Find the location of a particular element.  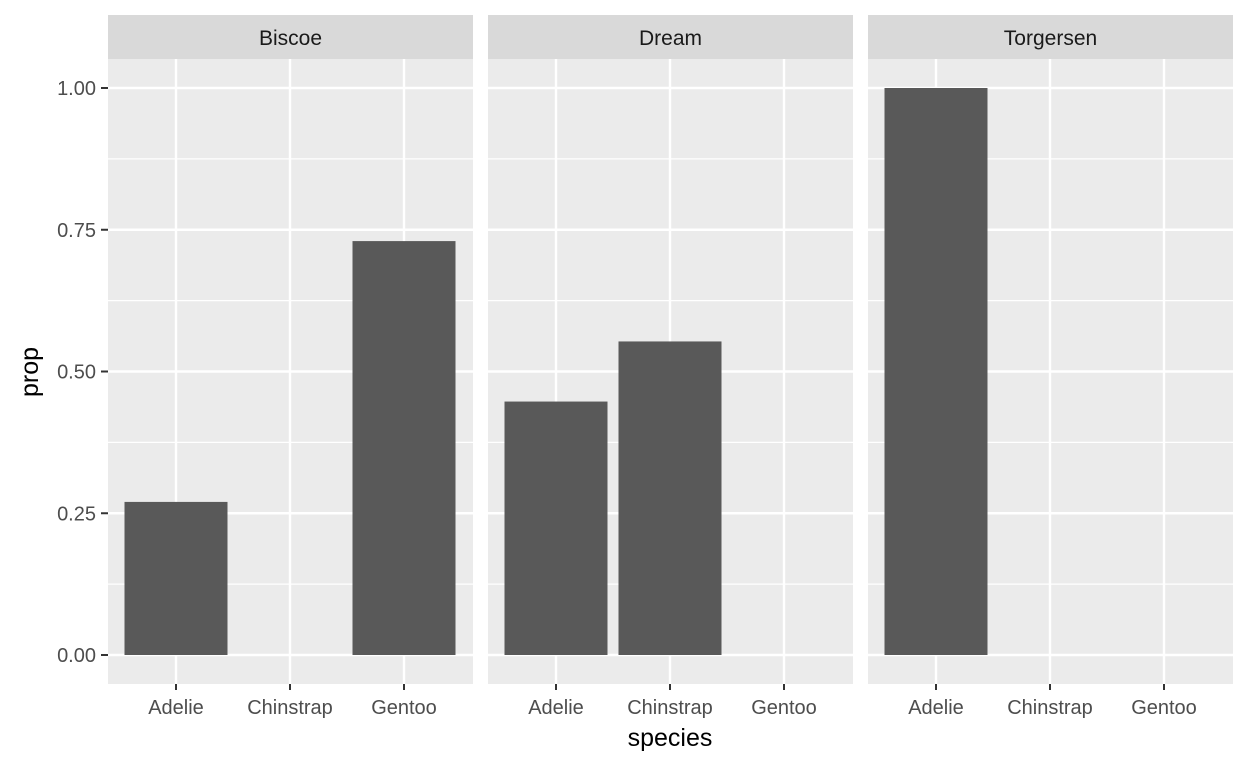

y-tick-label: 0.25 is located at coordinates (76, 514).